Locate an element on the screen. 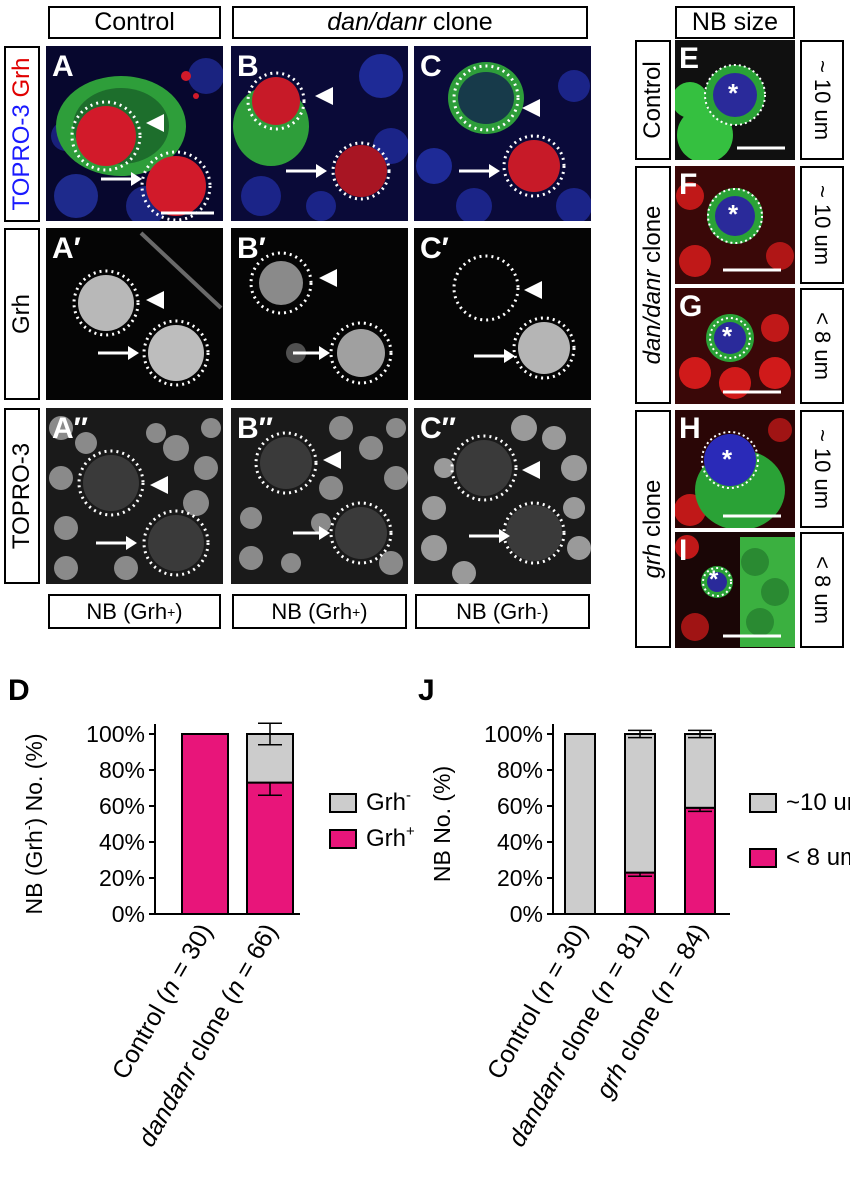 The image size is (850, 1192). side-label-grh: grh clone is located at coordinates (653, 529).